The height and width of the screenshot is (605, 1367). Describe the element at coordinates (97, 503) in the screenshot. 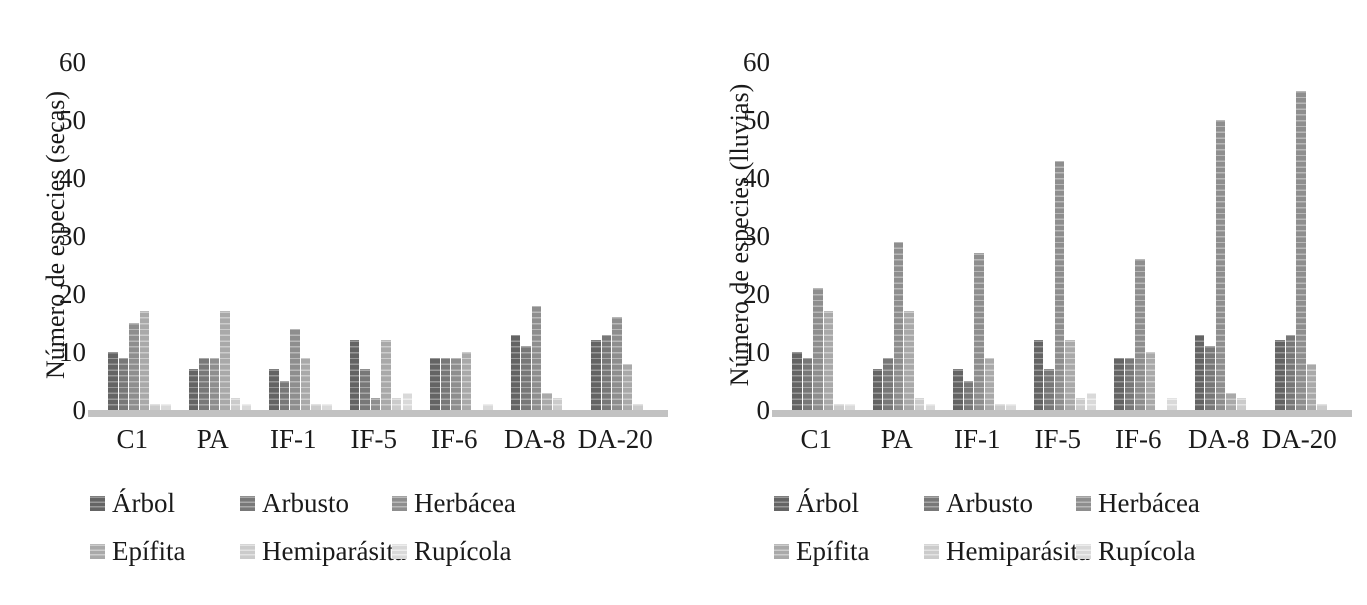

I see `legend-swatch-arbol-icon` at that location.